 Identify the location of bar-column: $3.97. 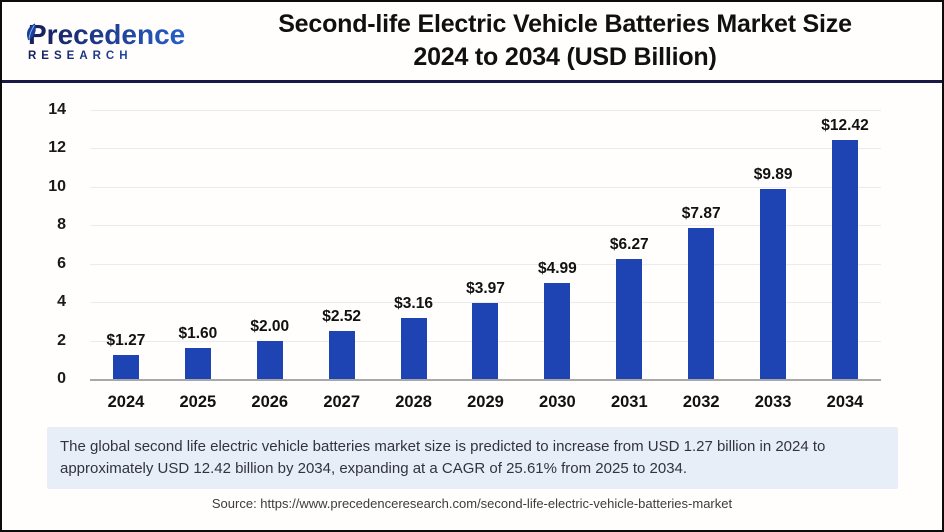
(486, 244).